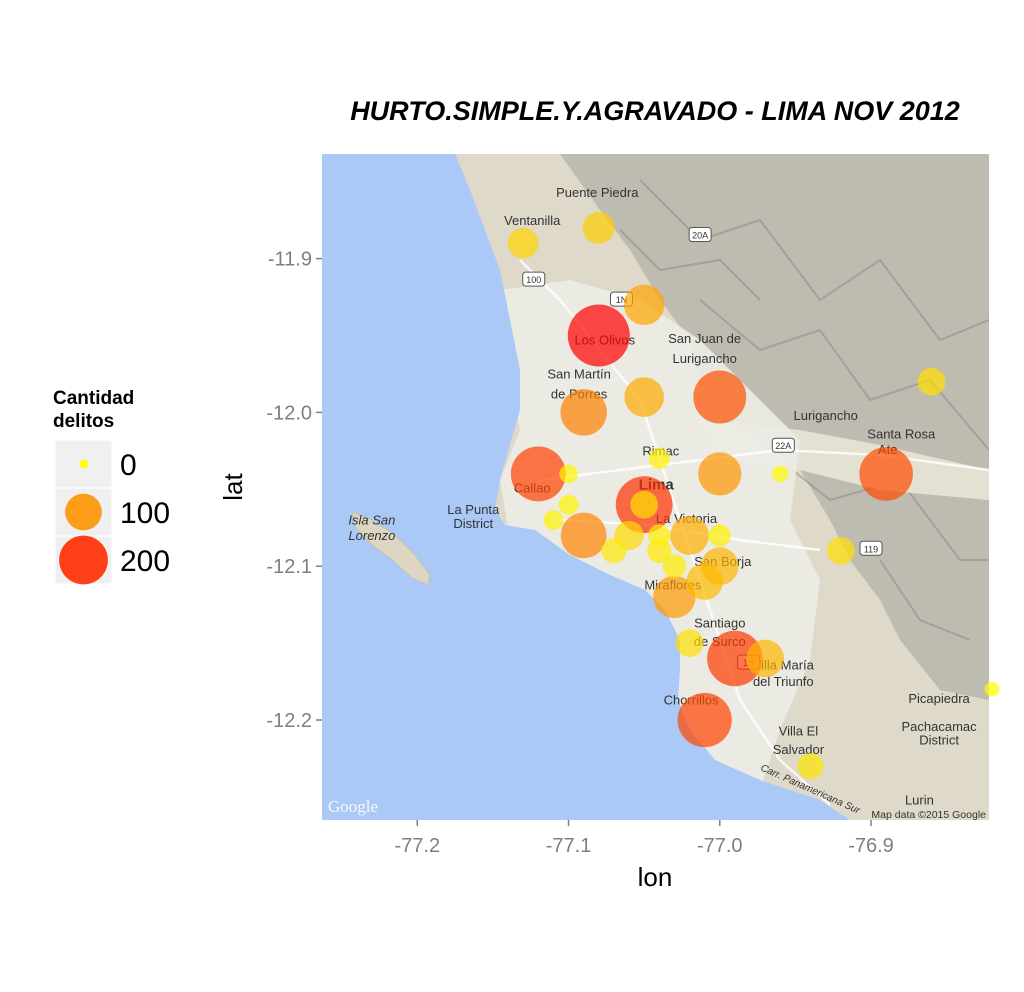 This screenshot has height=992, width=1024. I want to click on chart-title: HURTO.SIMPLE.Y.AGRAVADO - LIMA NOV 2012, so click(655, 111).